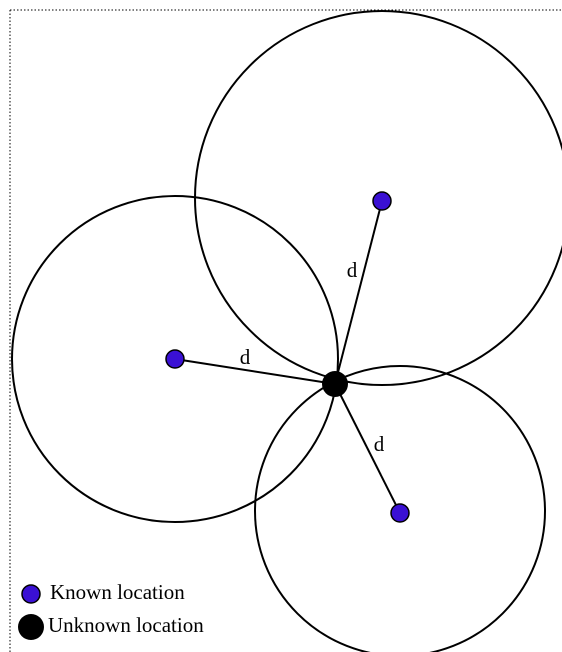 The image size is (562, 652). Describe the element at coordinates (126, 625) in the screenshot. I see `legend-label: Unknown location` at that location.